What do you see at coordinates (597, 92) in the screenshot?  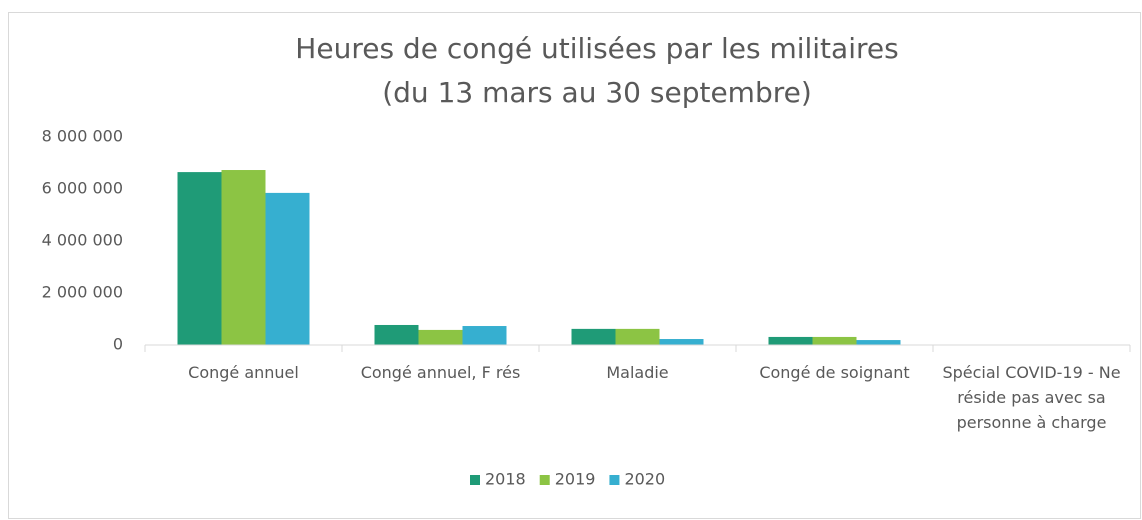 I see `chart-subtitle: (du 13 mars au 30 septembre)` at bounding box center [597, 92].